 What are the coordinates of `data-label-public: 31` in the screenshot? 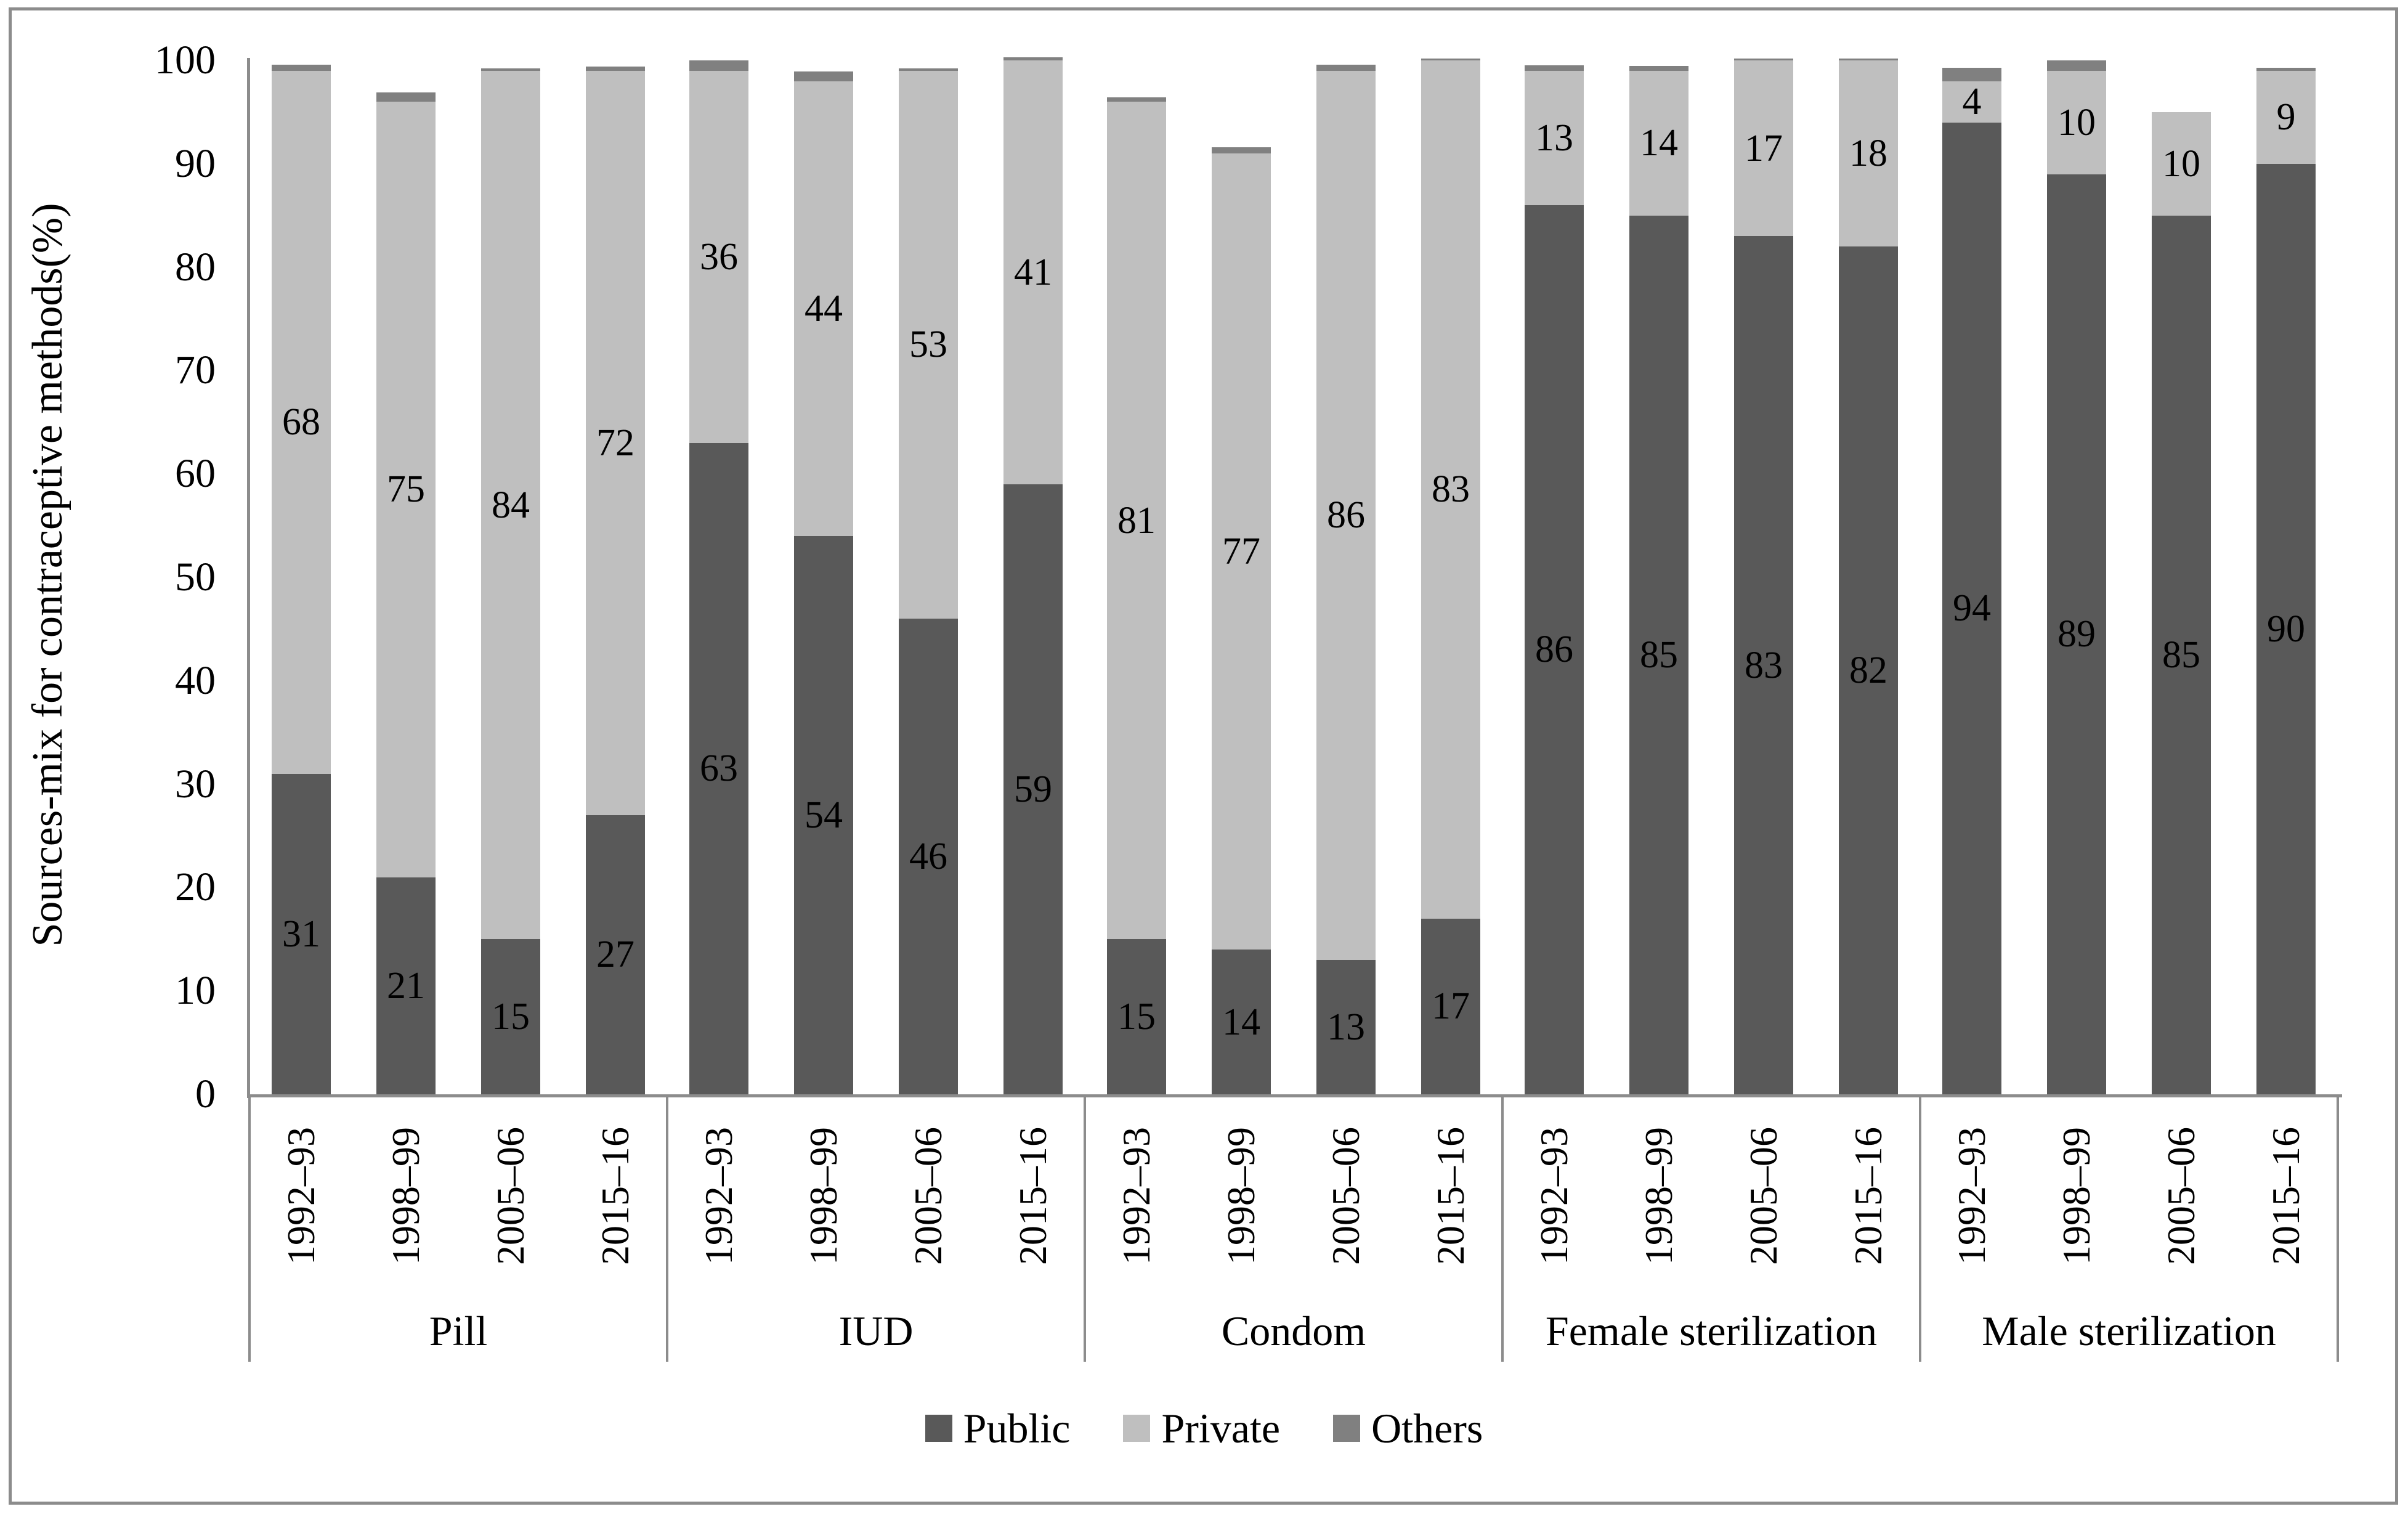 It's located at (301, 934).